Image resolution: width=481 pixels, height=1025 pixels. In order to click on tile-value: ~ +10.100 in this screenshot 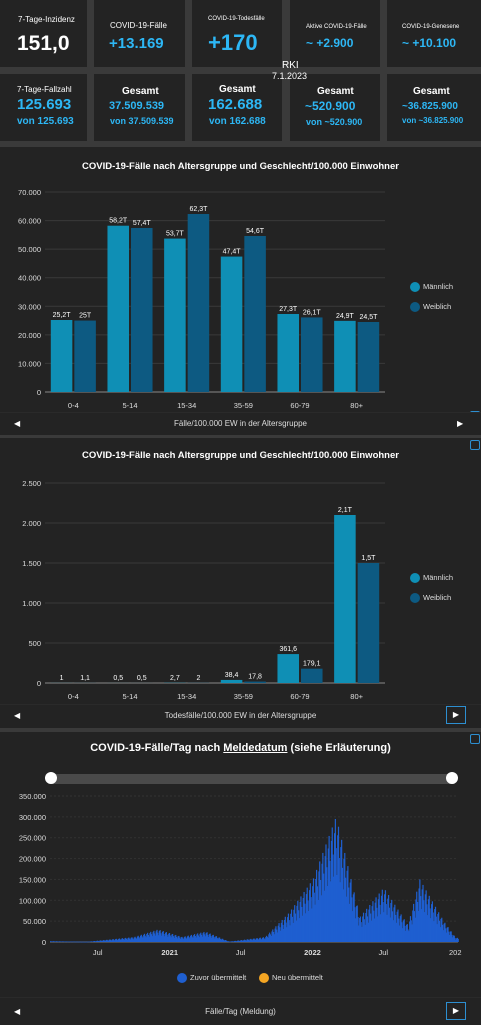, I will do `click(429, 43)`.